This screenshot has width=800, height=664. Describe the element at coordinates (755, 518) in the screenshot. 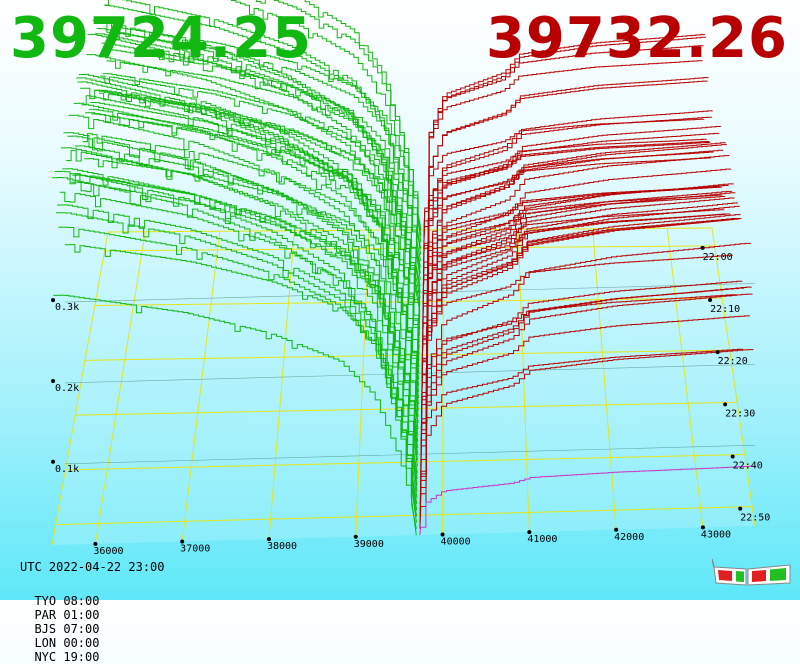

I see `time-tick-label: 22:50` at that location.